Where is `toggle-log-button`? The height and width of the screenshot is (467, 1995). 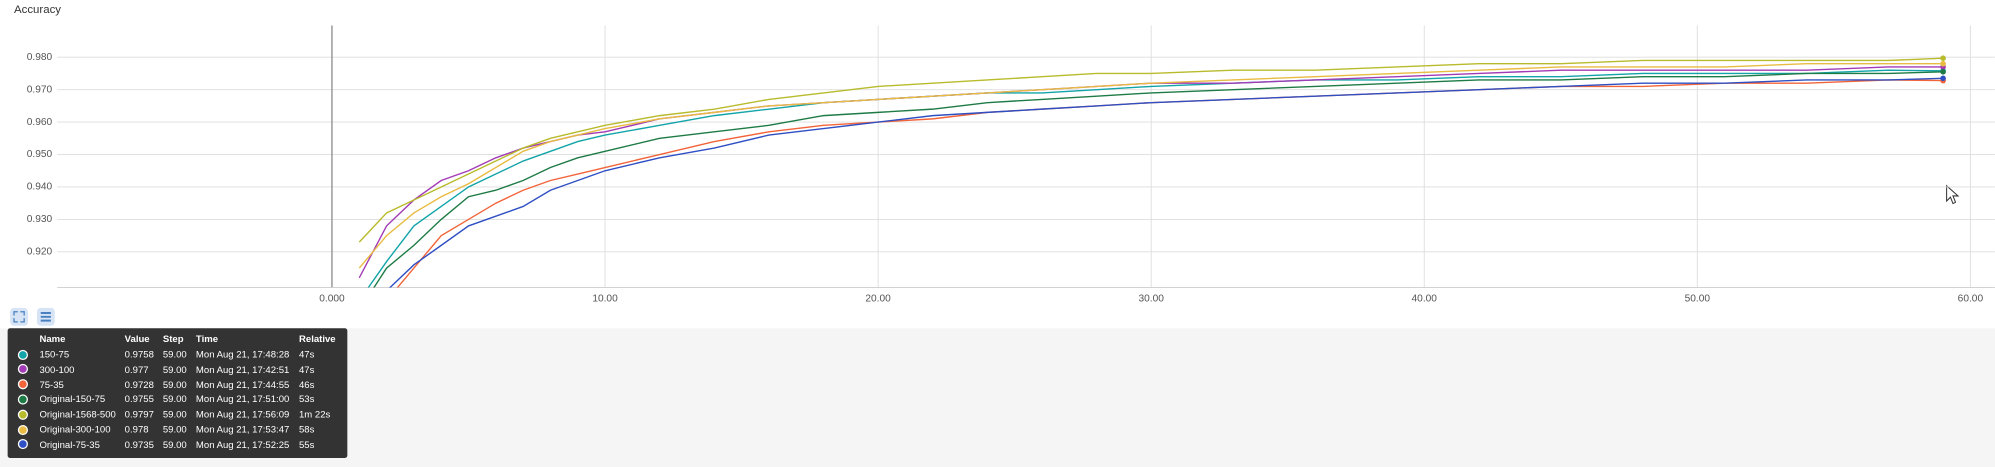
toggle-log-button is located at coordinates (45, 316).